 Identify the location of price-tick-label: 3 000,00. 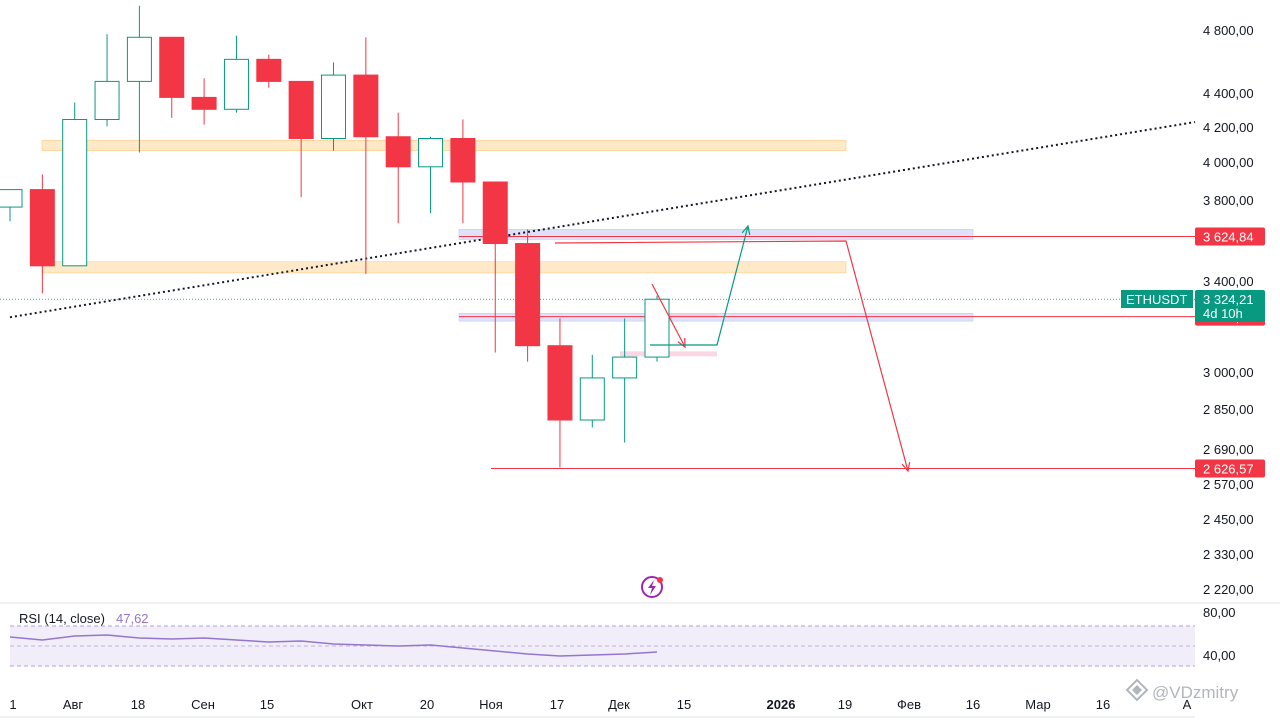
(1228, 372).